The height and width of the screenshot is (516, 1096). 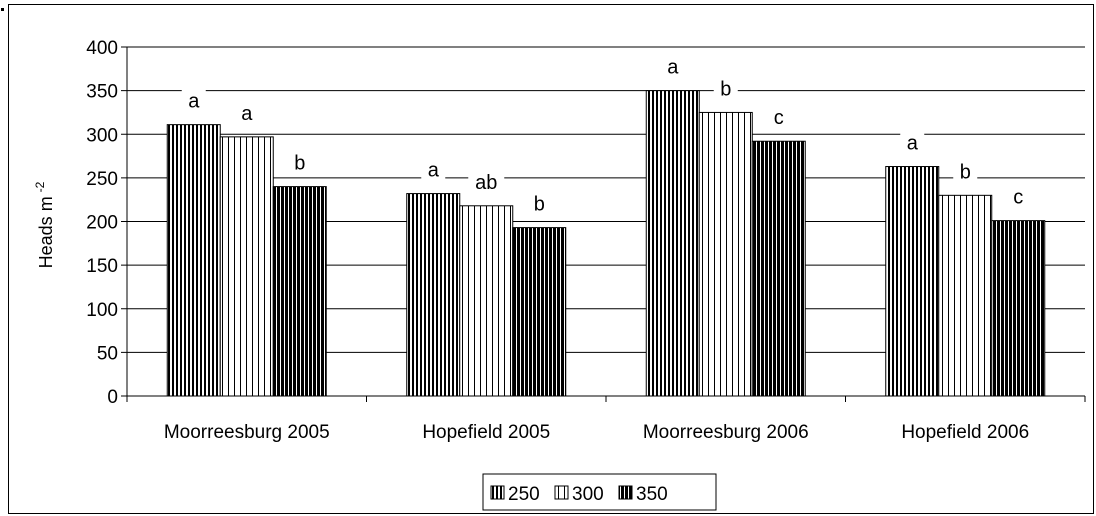 I want to click on category-label: Moorreesburg 2005, so click(x=247, y=432).